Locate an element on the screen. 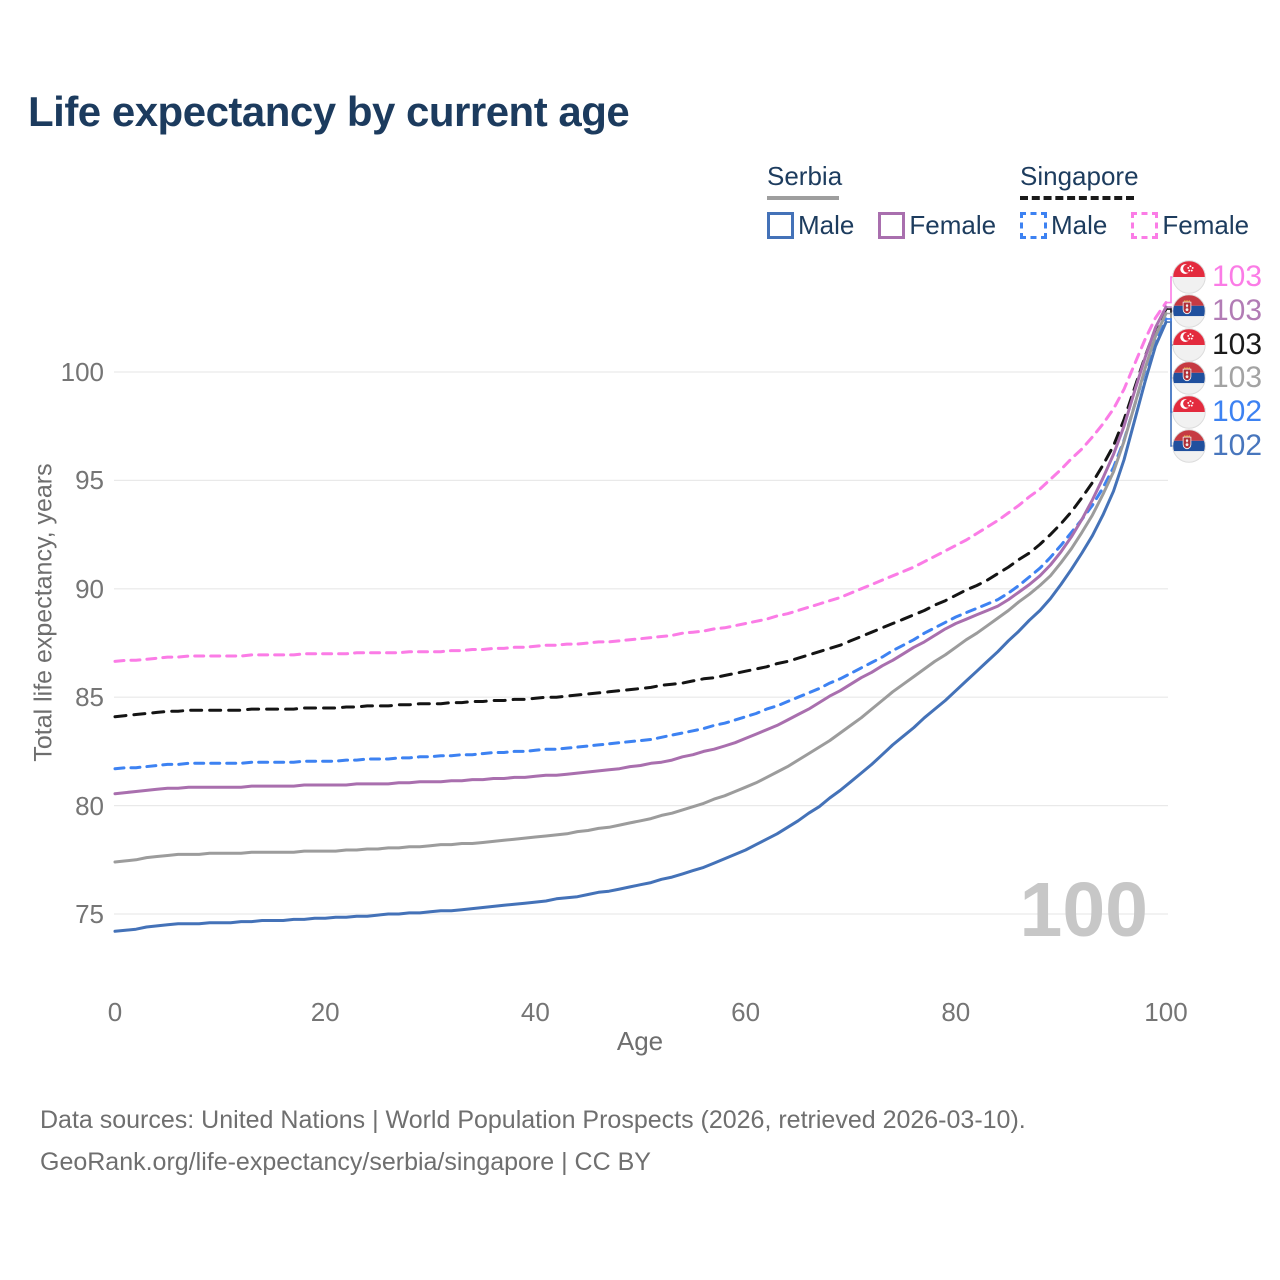 This screenshot has width=1280, height=1280. legend-item-singapore-male: Male is located at coordinates (1063, 225).